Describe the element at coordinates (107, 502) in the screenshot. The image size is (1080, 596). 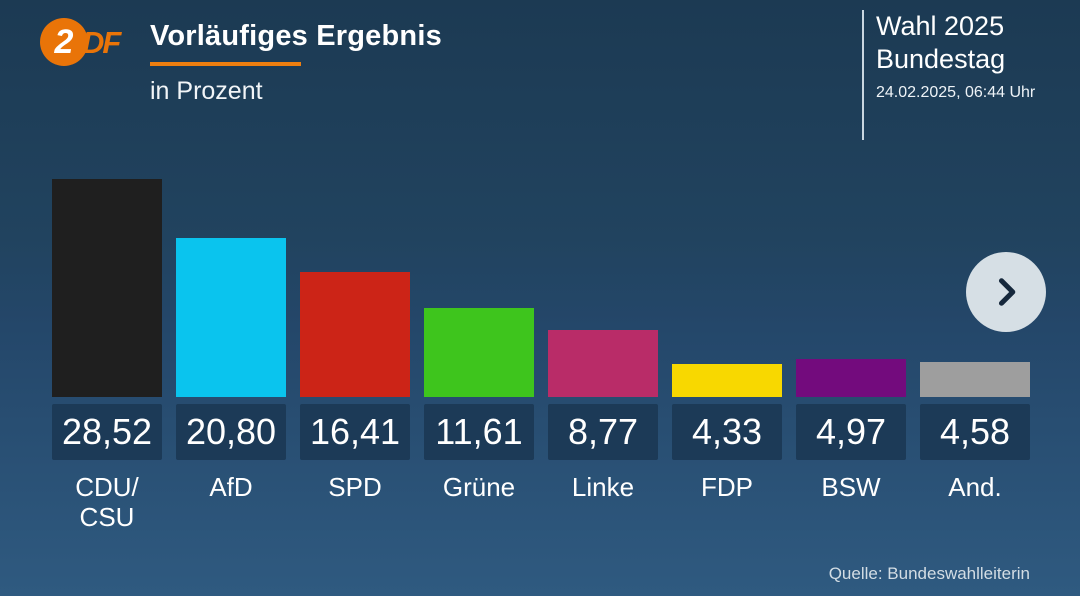
I see `bar-label: CDU/ CSU` at that location.